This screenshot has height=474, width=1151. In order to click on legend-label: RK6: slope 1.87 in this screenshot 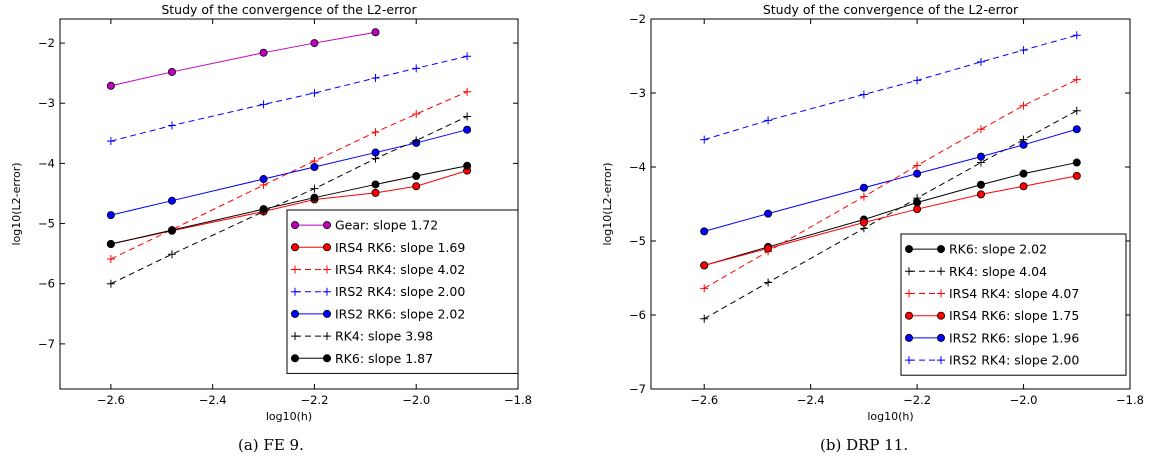, I will do `click(384, 358)`.